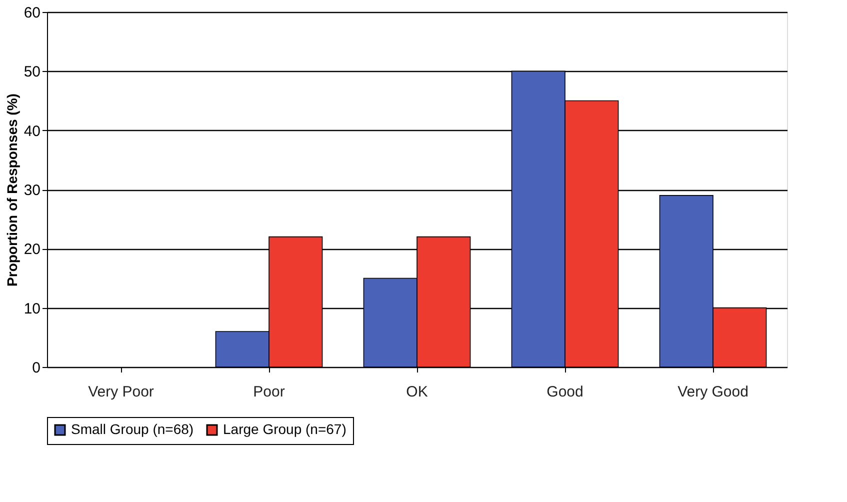 The width and height of the screenshot is (847, 502). What do you see at coordinates (32, 72) in the screenshot?
I see `y-tick-label: 50` at bounding box center [32, 72].